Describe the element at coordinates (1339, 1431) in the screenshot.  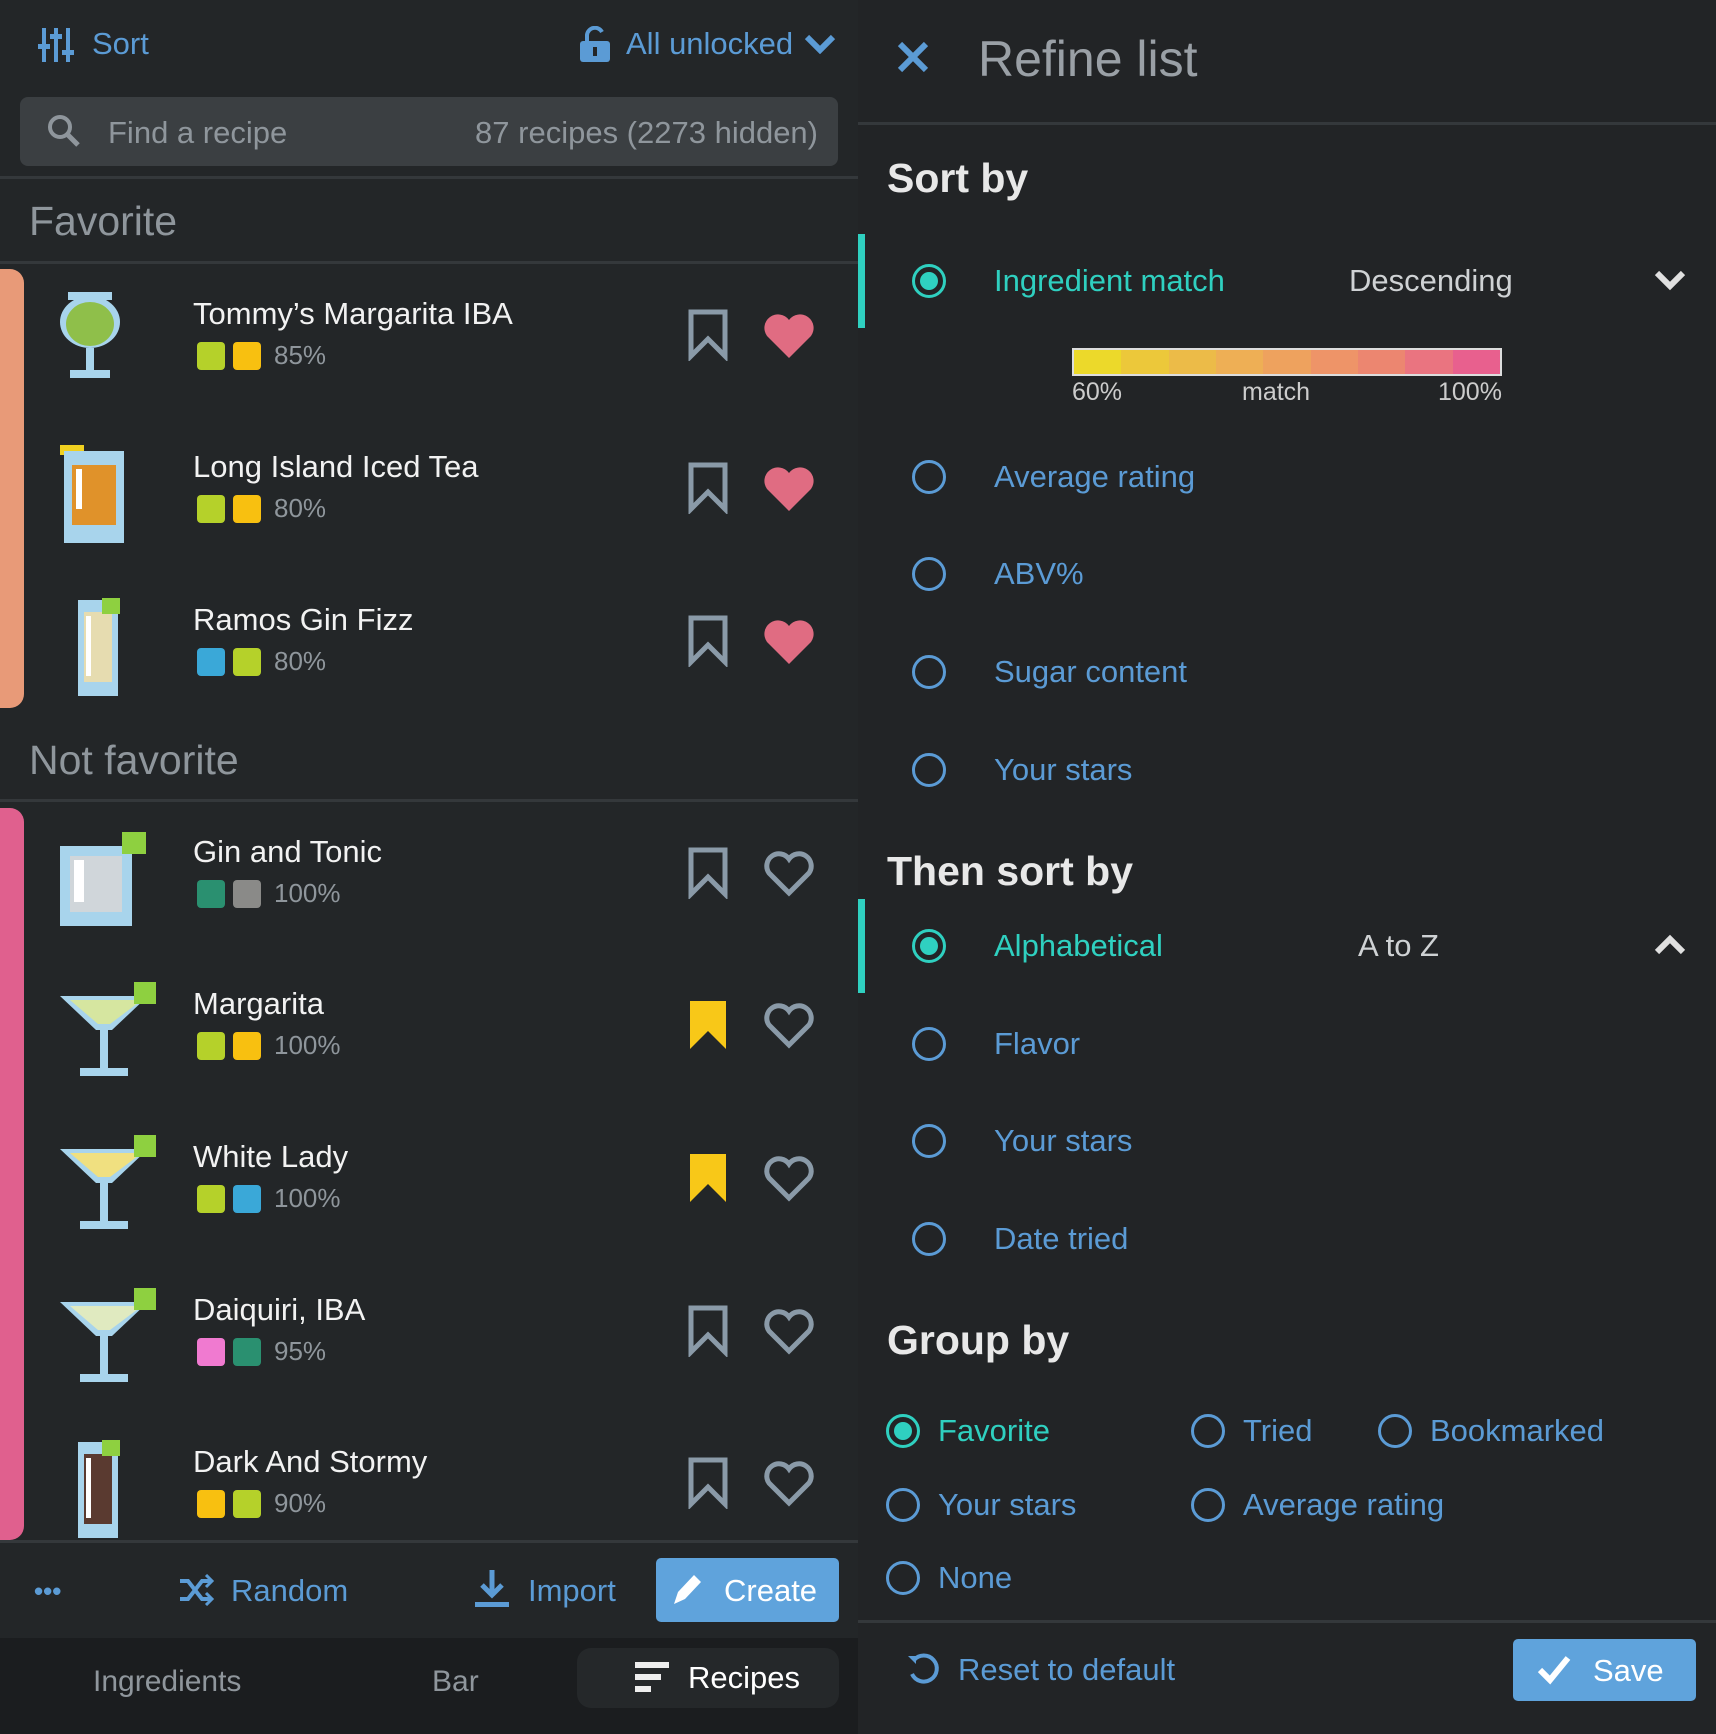
I see `group-option: Tried` at that location.